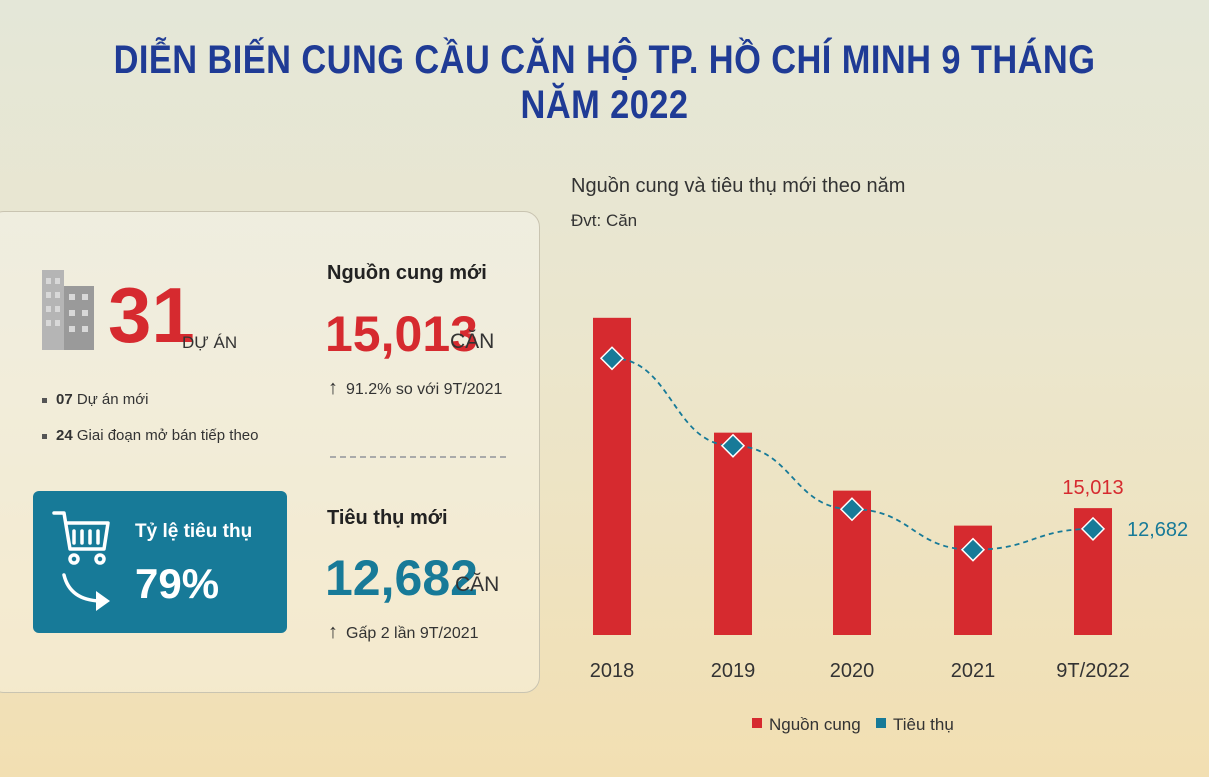  I want to click on consumption-rate-value: 79%, so click(177, 583).